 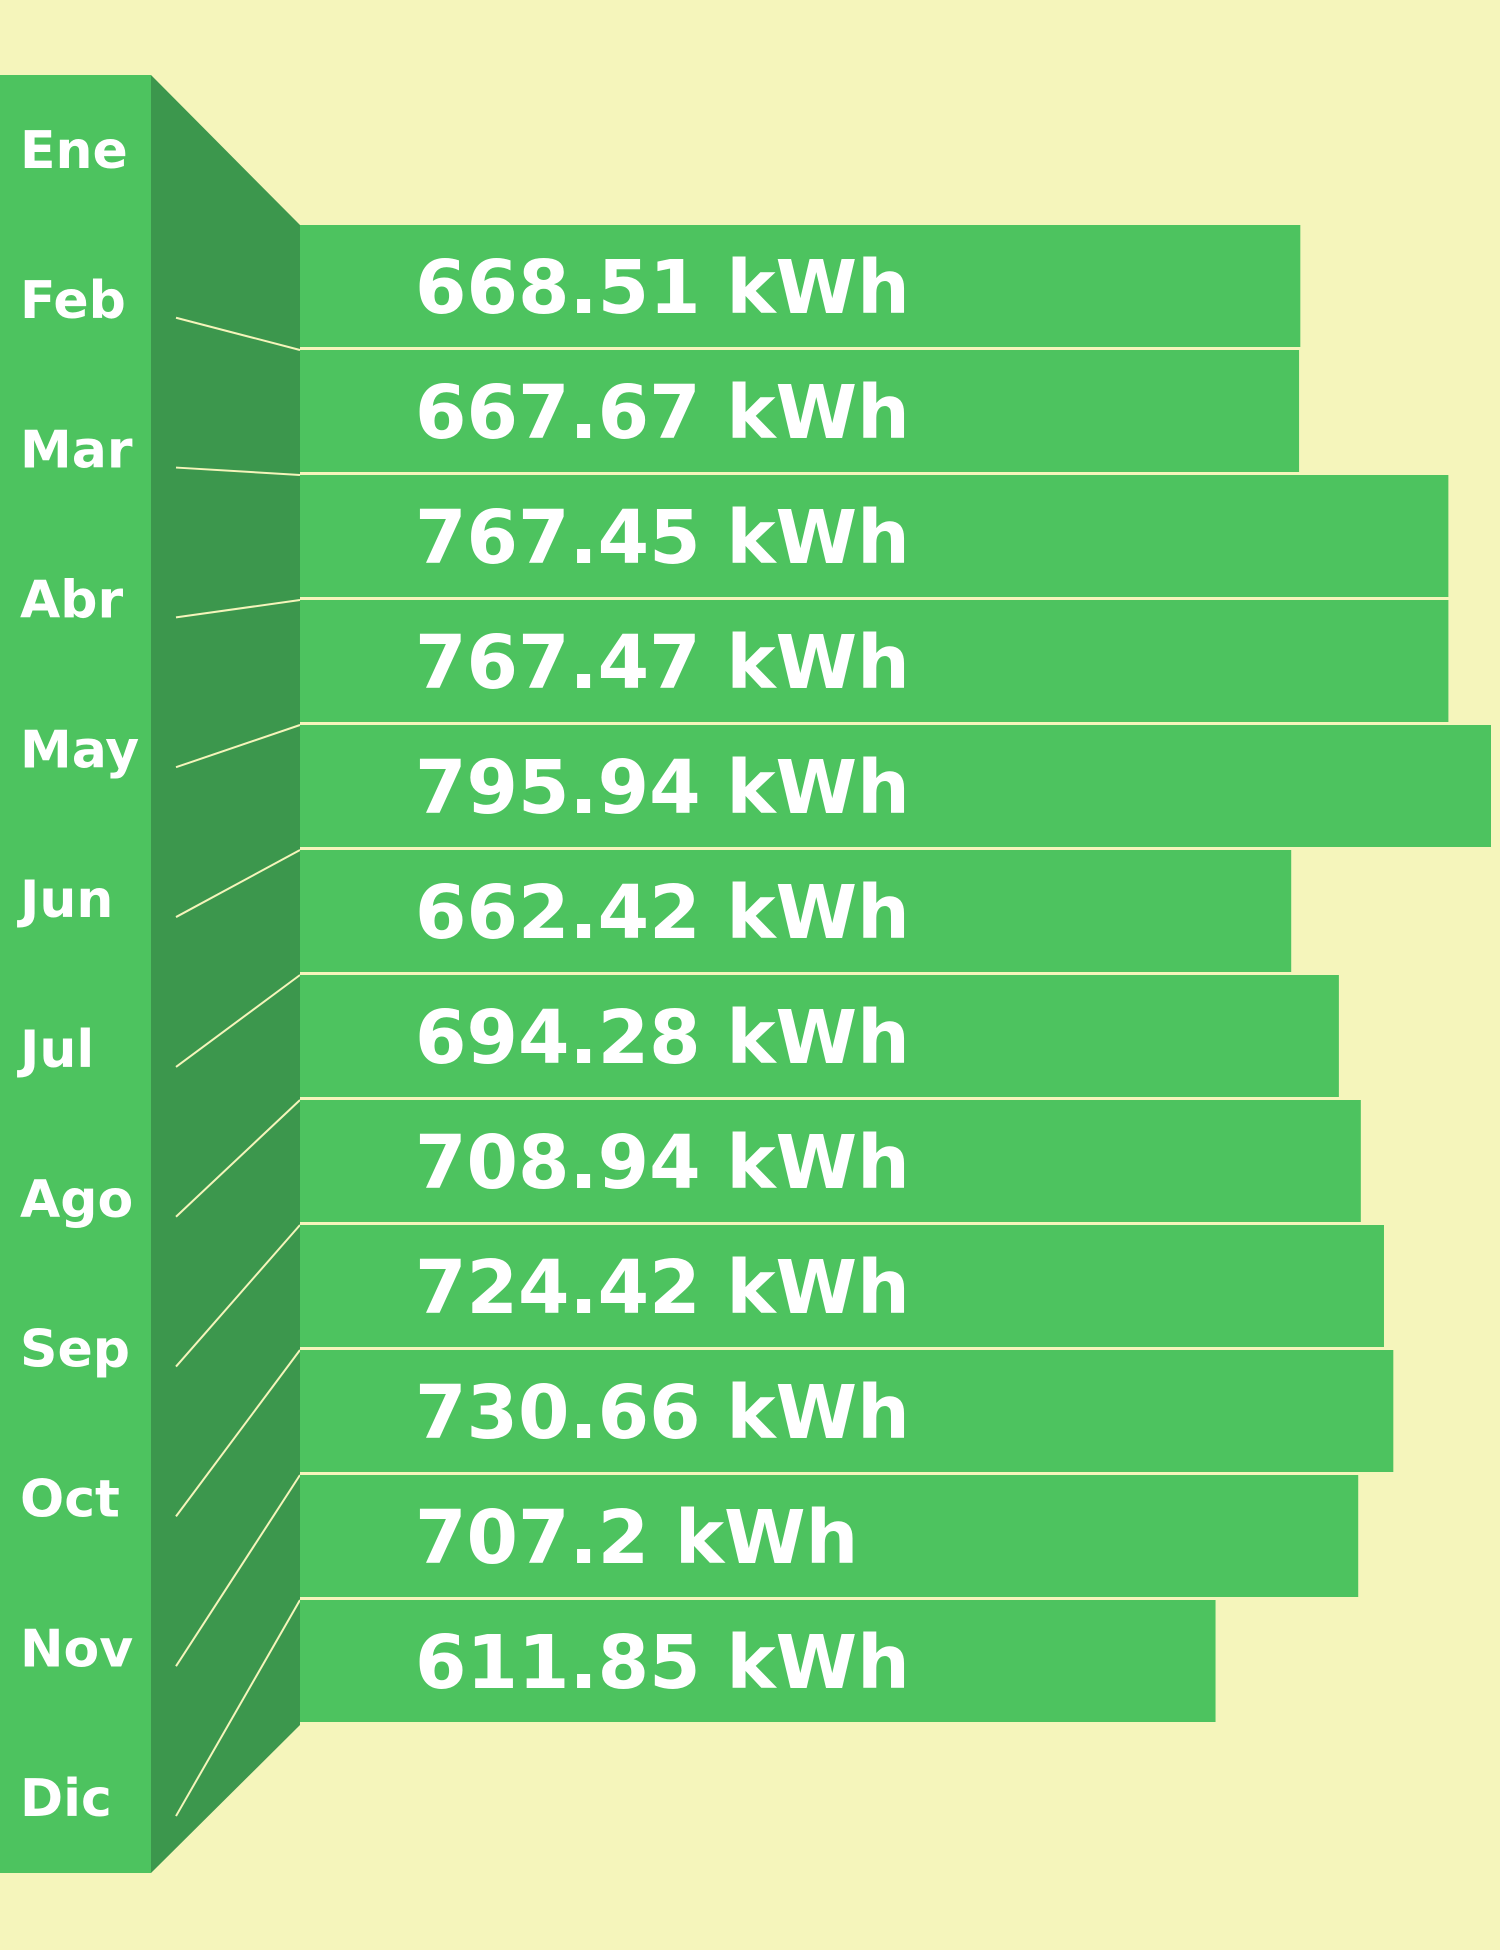 What do you see at coordinates (66, 1799) in the screenshot?
I see `month-label: Dic` at bounding box center [66, 1799].